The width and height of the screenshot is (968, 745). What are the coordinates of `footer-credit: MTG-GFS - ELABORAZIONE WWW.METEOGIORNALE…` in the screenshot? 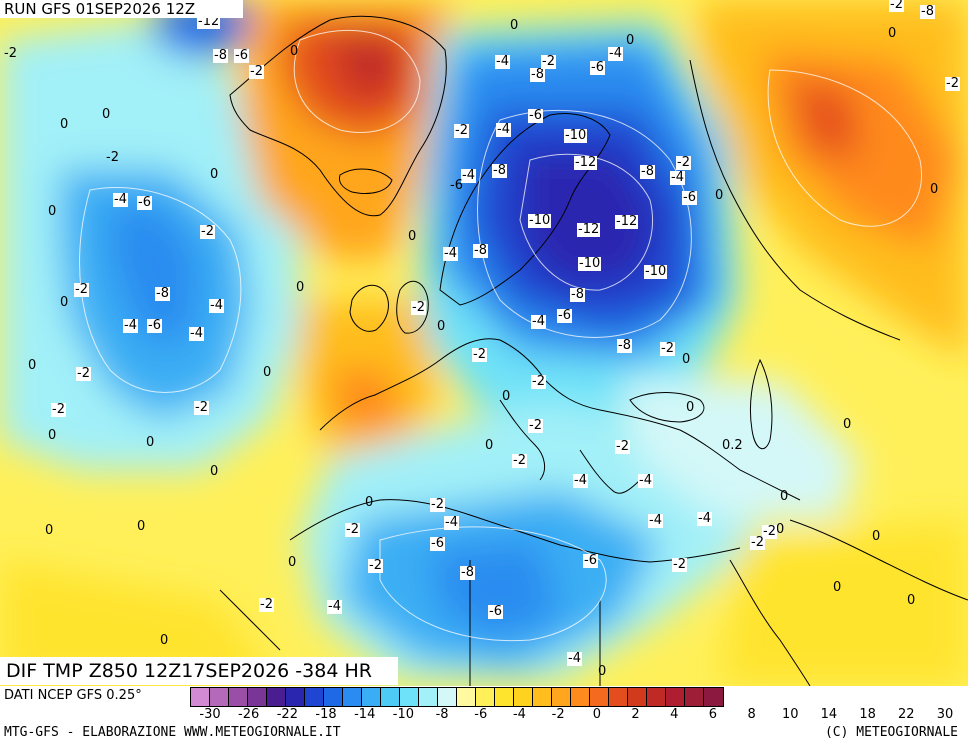 It's located at (172, 732).